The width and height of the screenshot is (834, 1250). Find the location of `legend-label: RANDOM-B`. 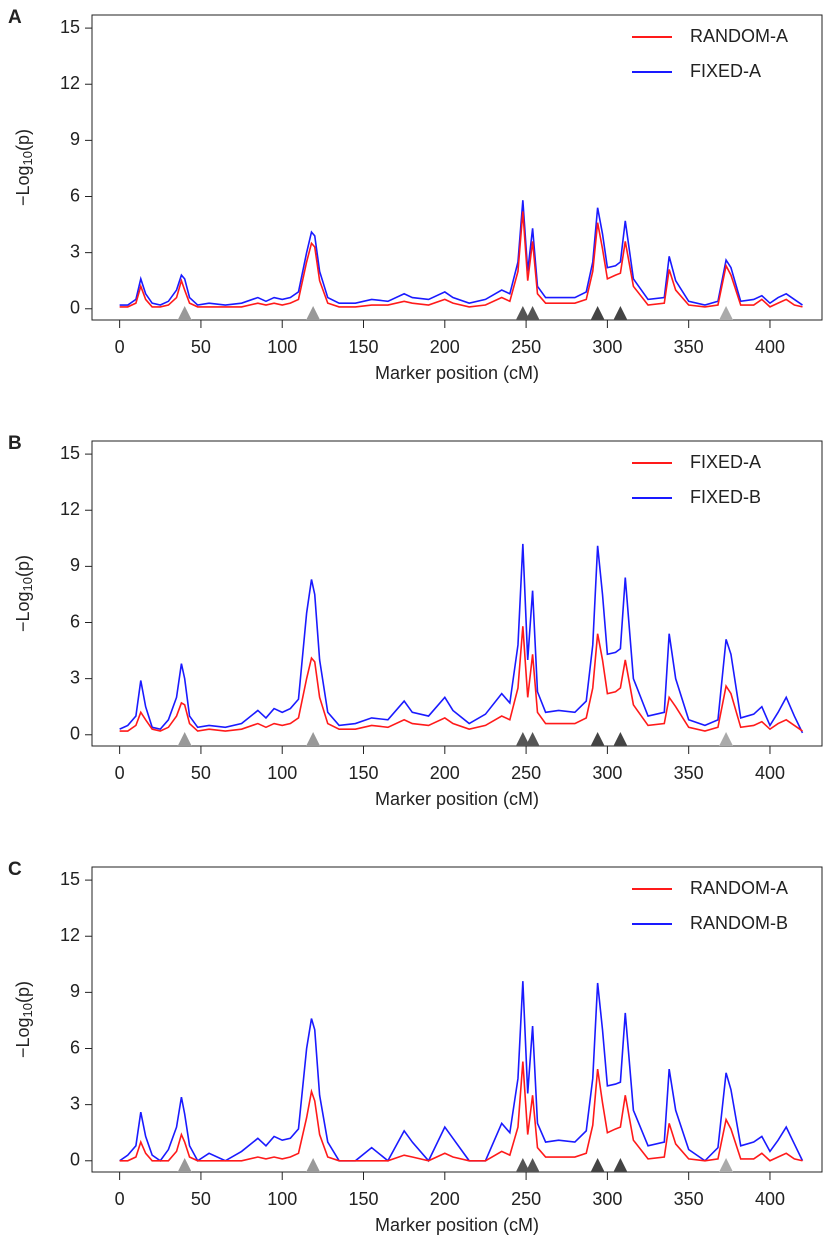

legend-label: RANDOM-B is located at coordinates (739, 923).